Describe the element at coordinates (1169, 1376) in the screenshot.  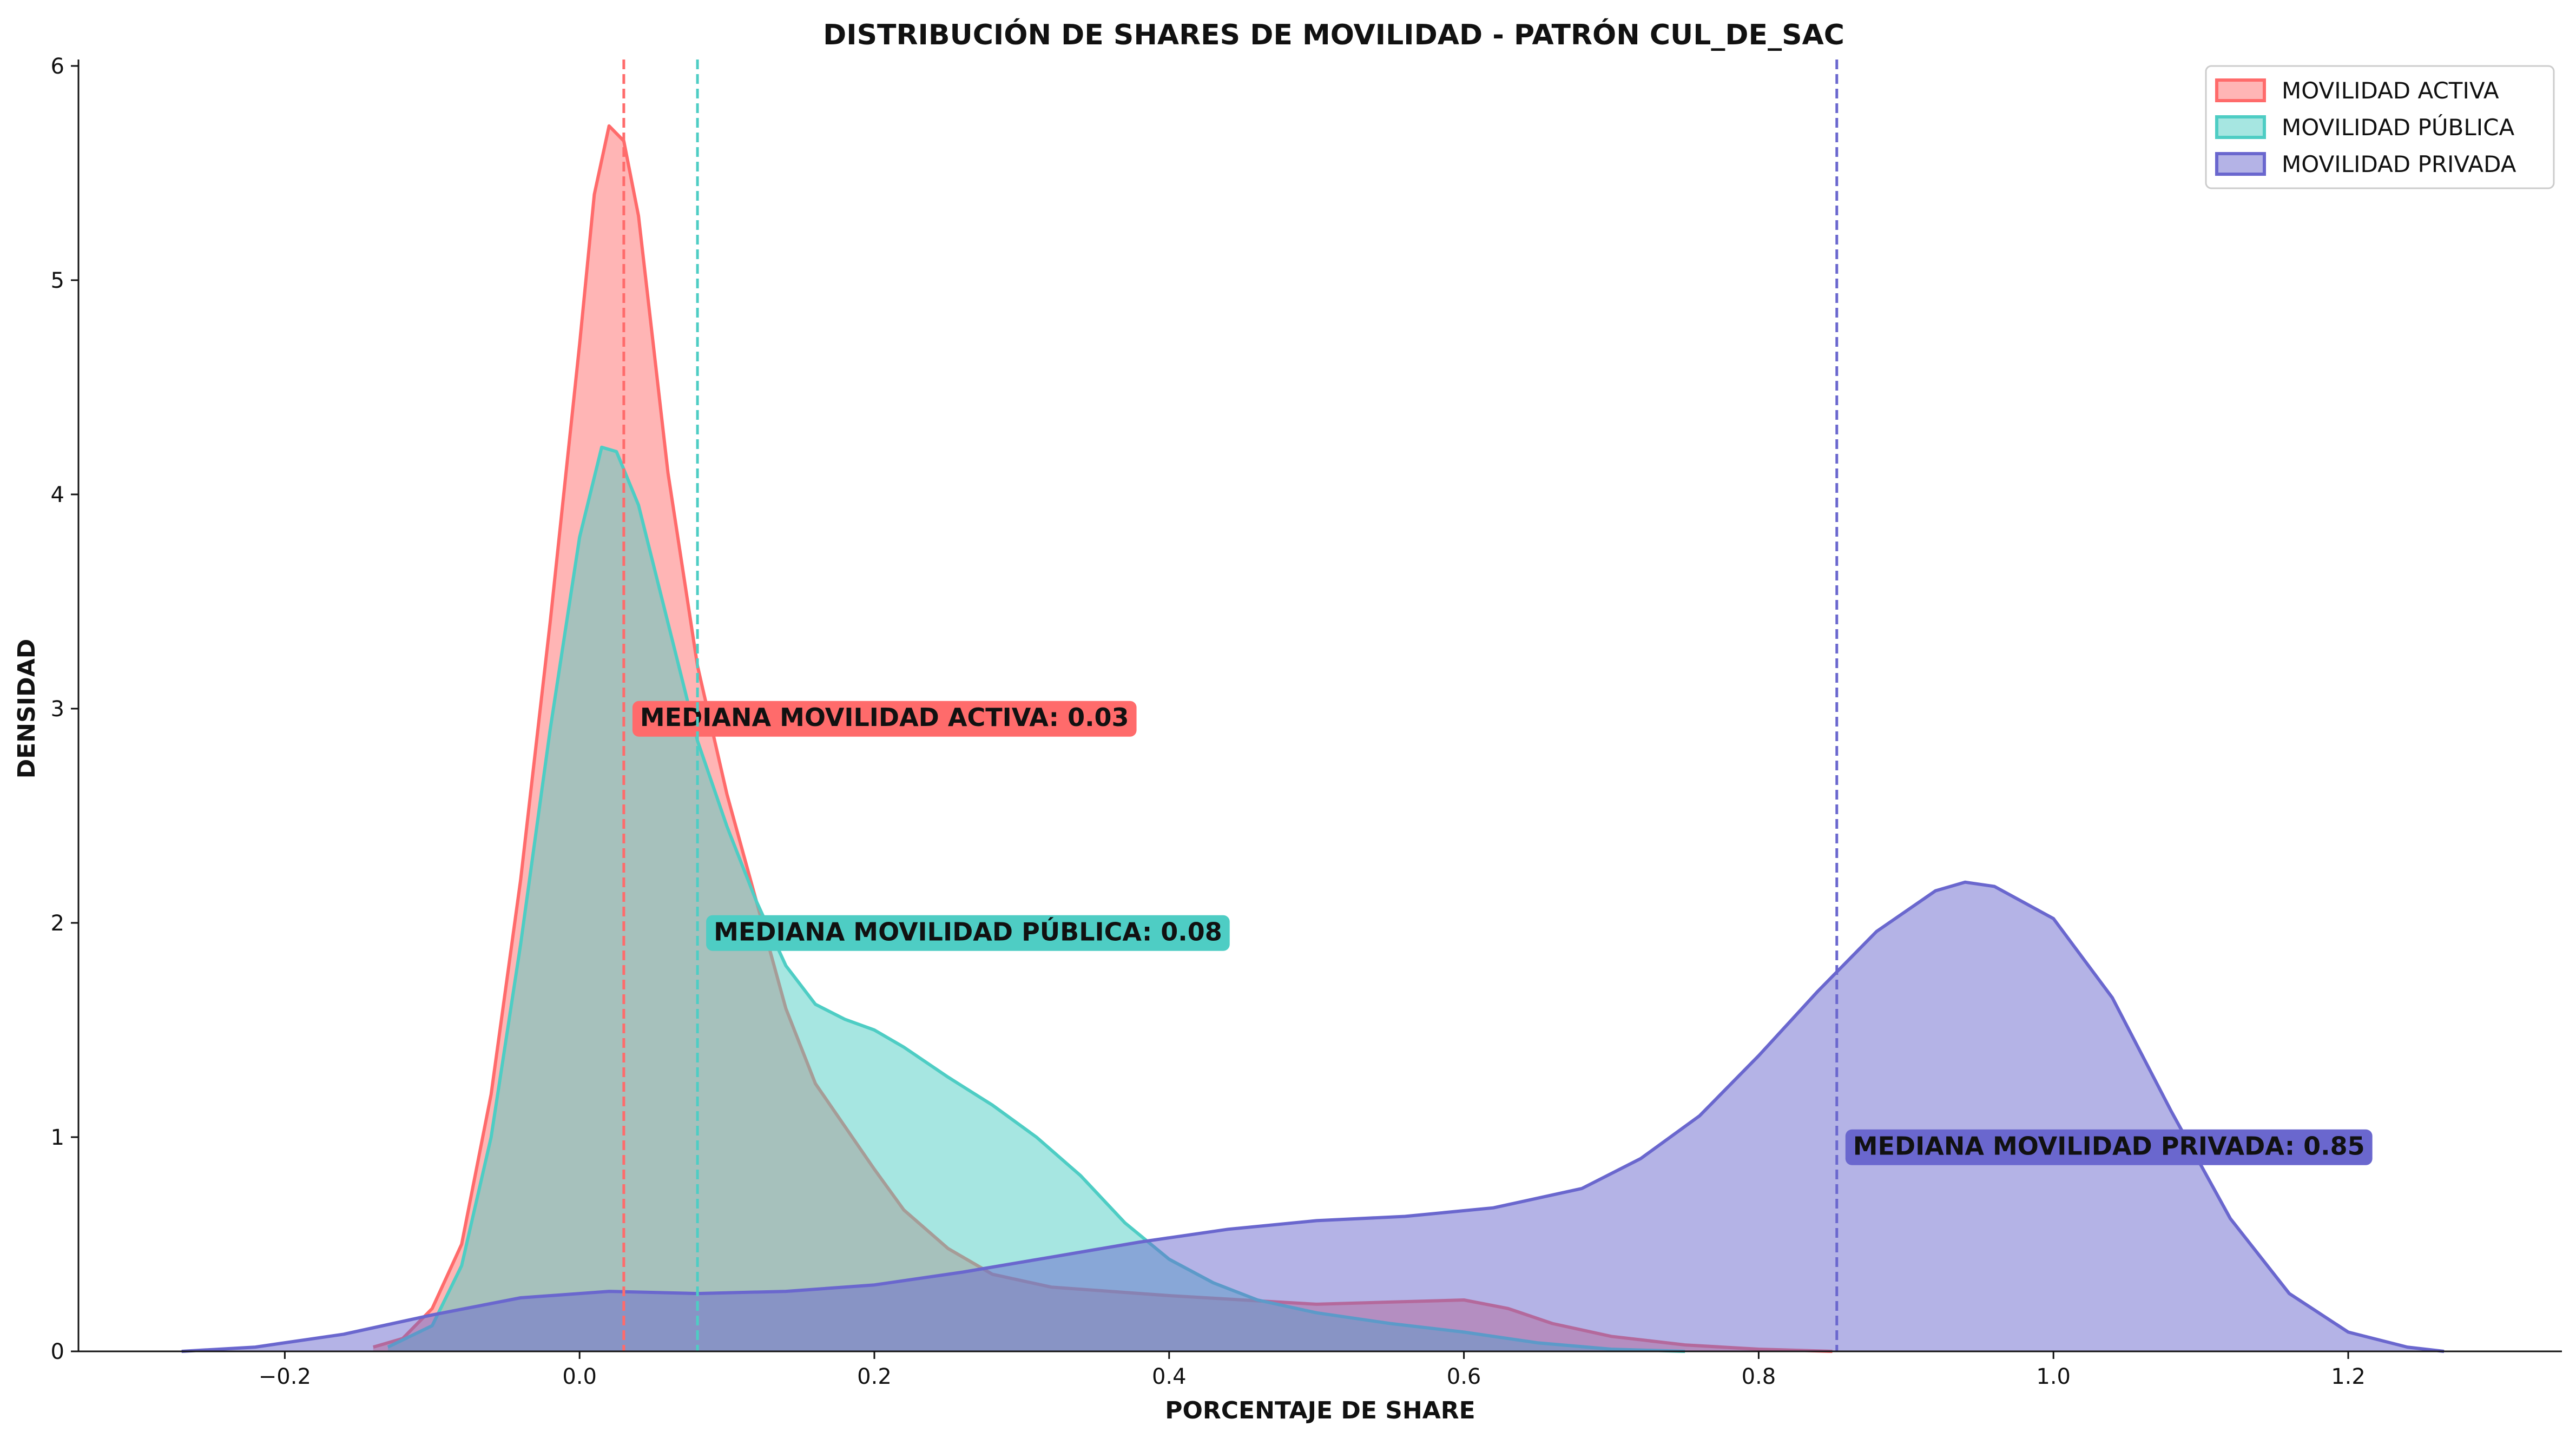
I see `x-tick-label: 0.4` at that location.